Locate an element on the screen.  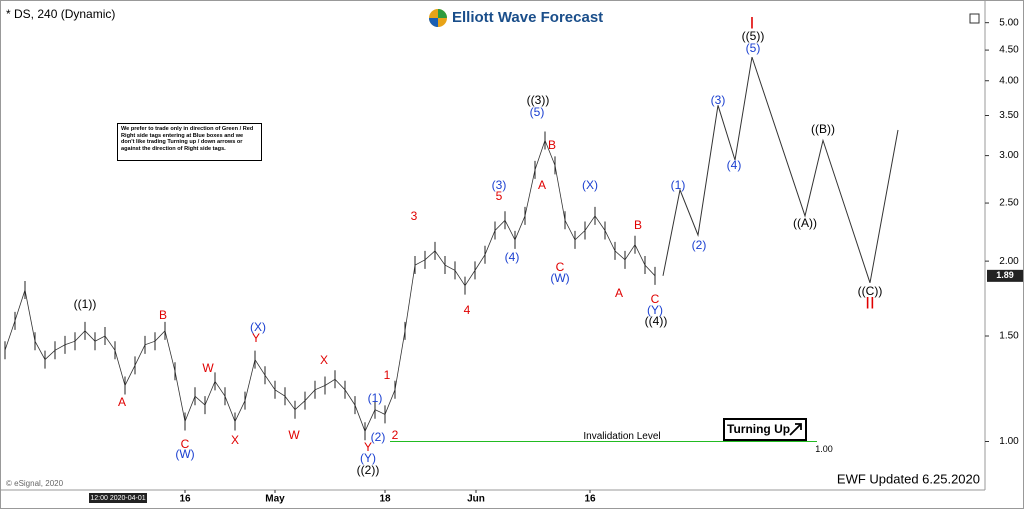
y-tick-label: 2.00 is located at coordinates (1009, 261).